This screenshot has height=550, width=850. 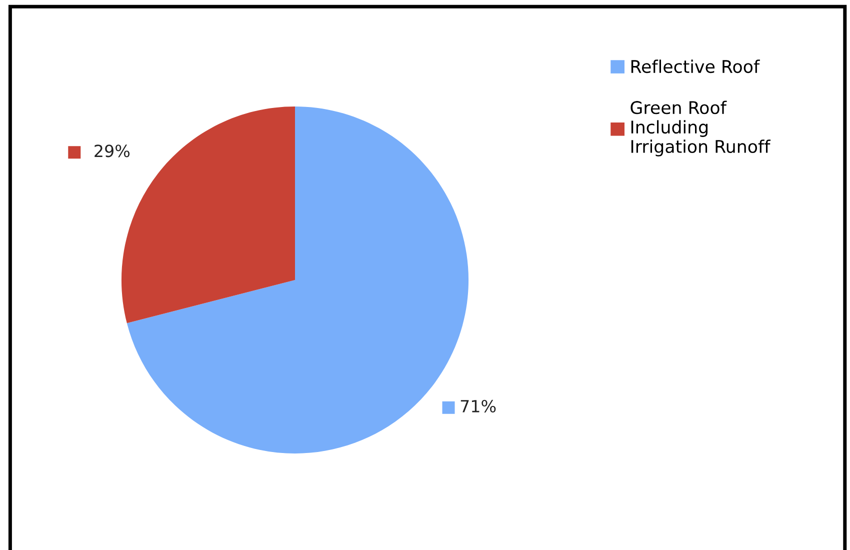 I want to click on legend-label: Green Roof Including Irrigation Runoff, so click(x=700, y=128).